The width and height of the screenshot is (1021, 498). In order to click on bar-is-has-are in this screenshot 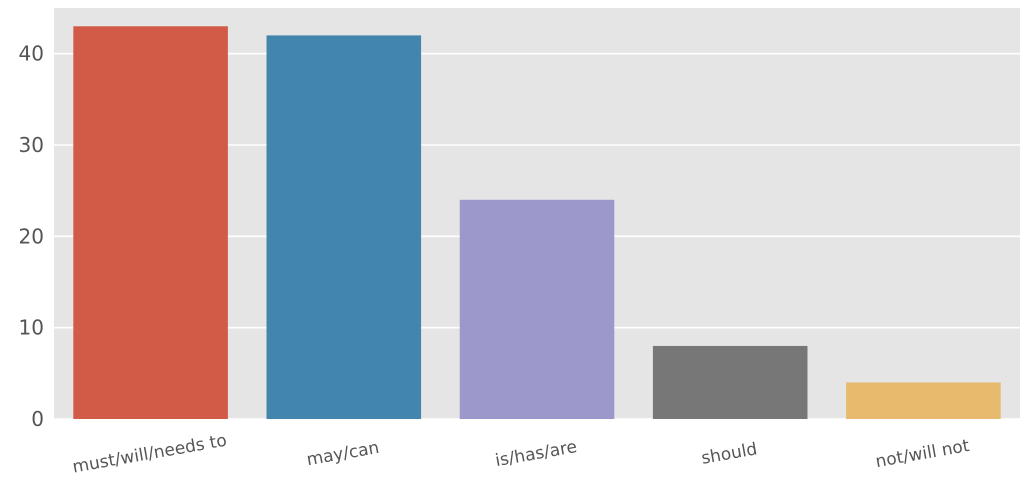, I will do `click(537, 309)`.